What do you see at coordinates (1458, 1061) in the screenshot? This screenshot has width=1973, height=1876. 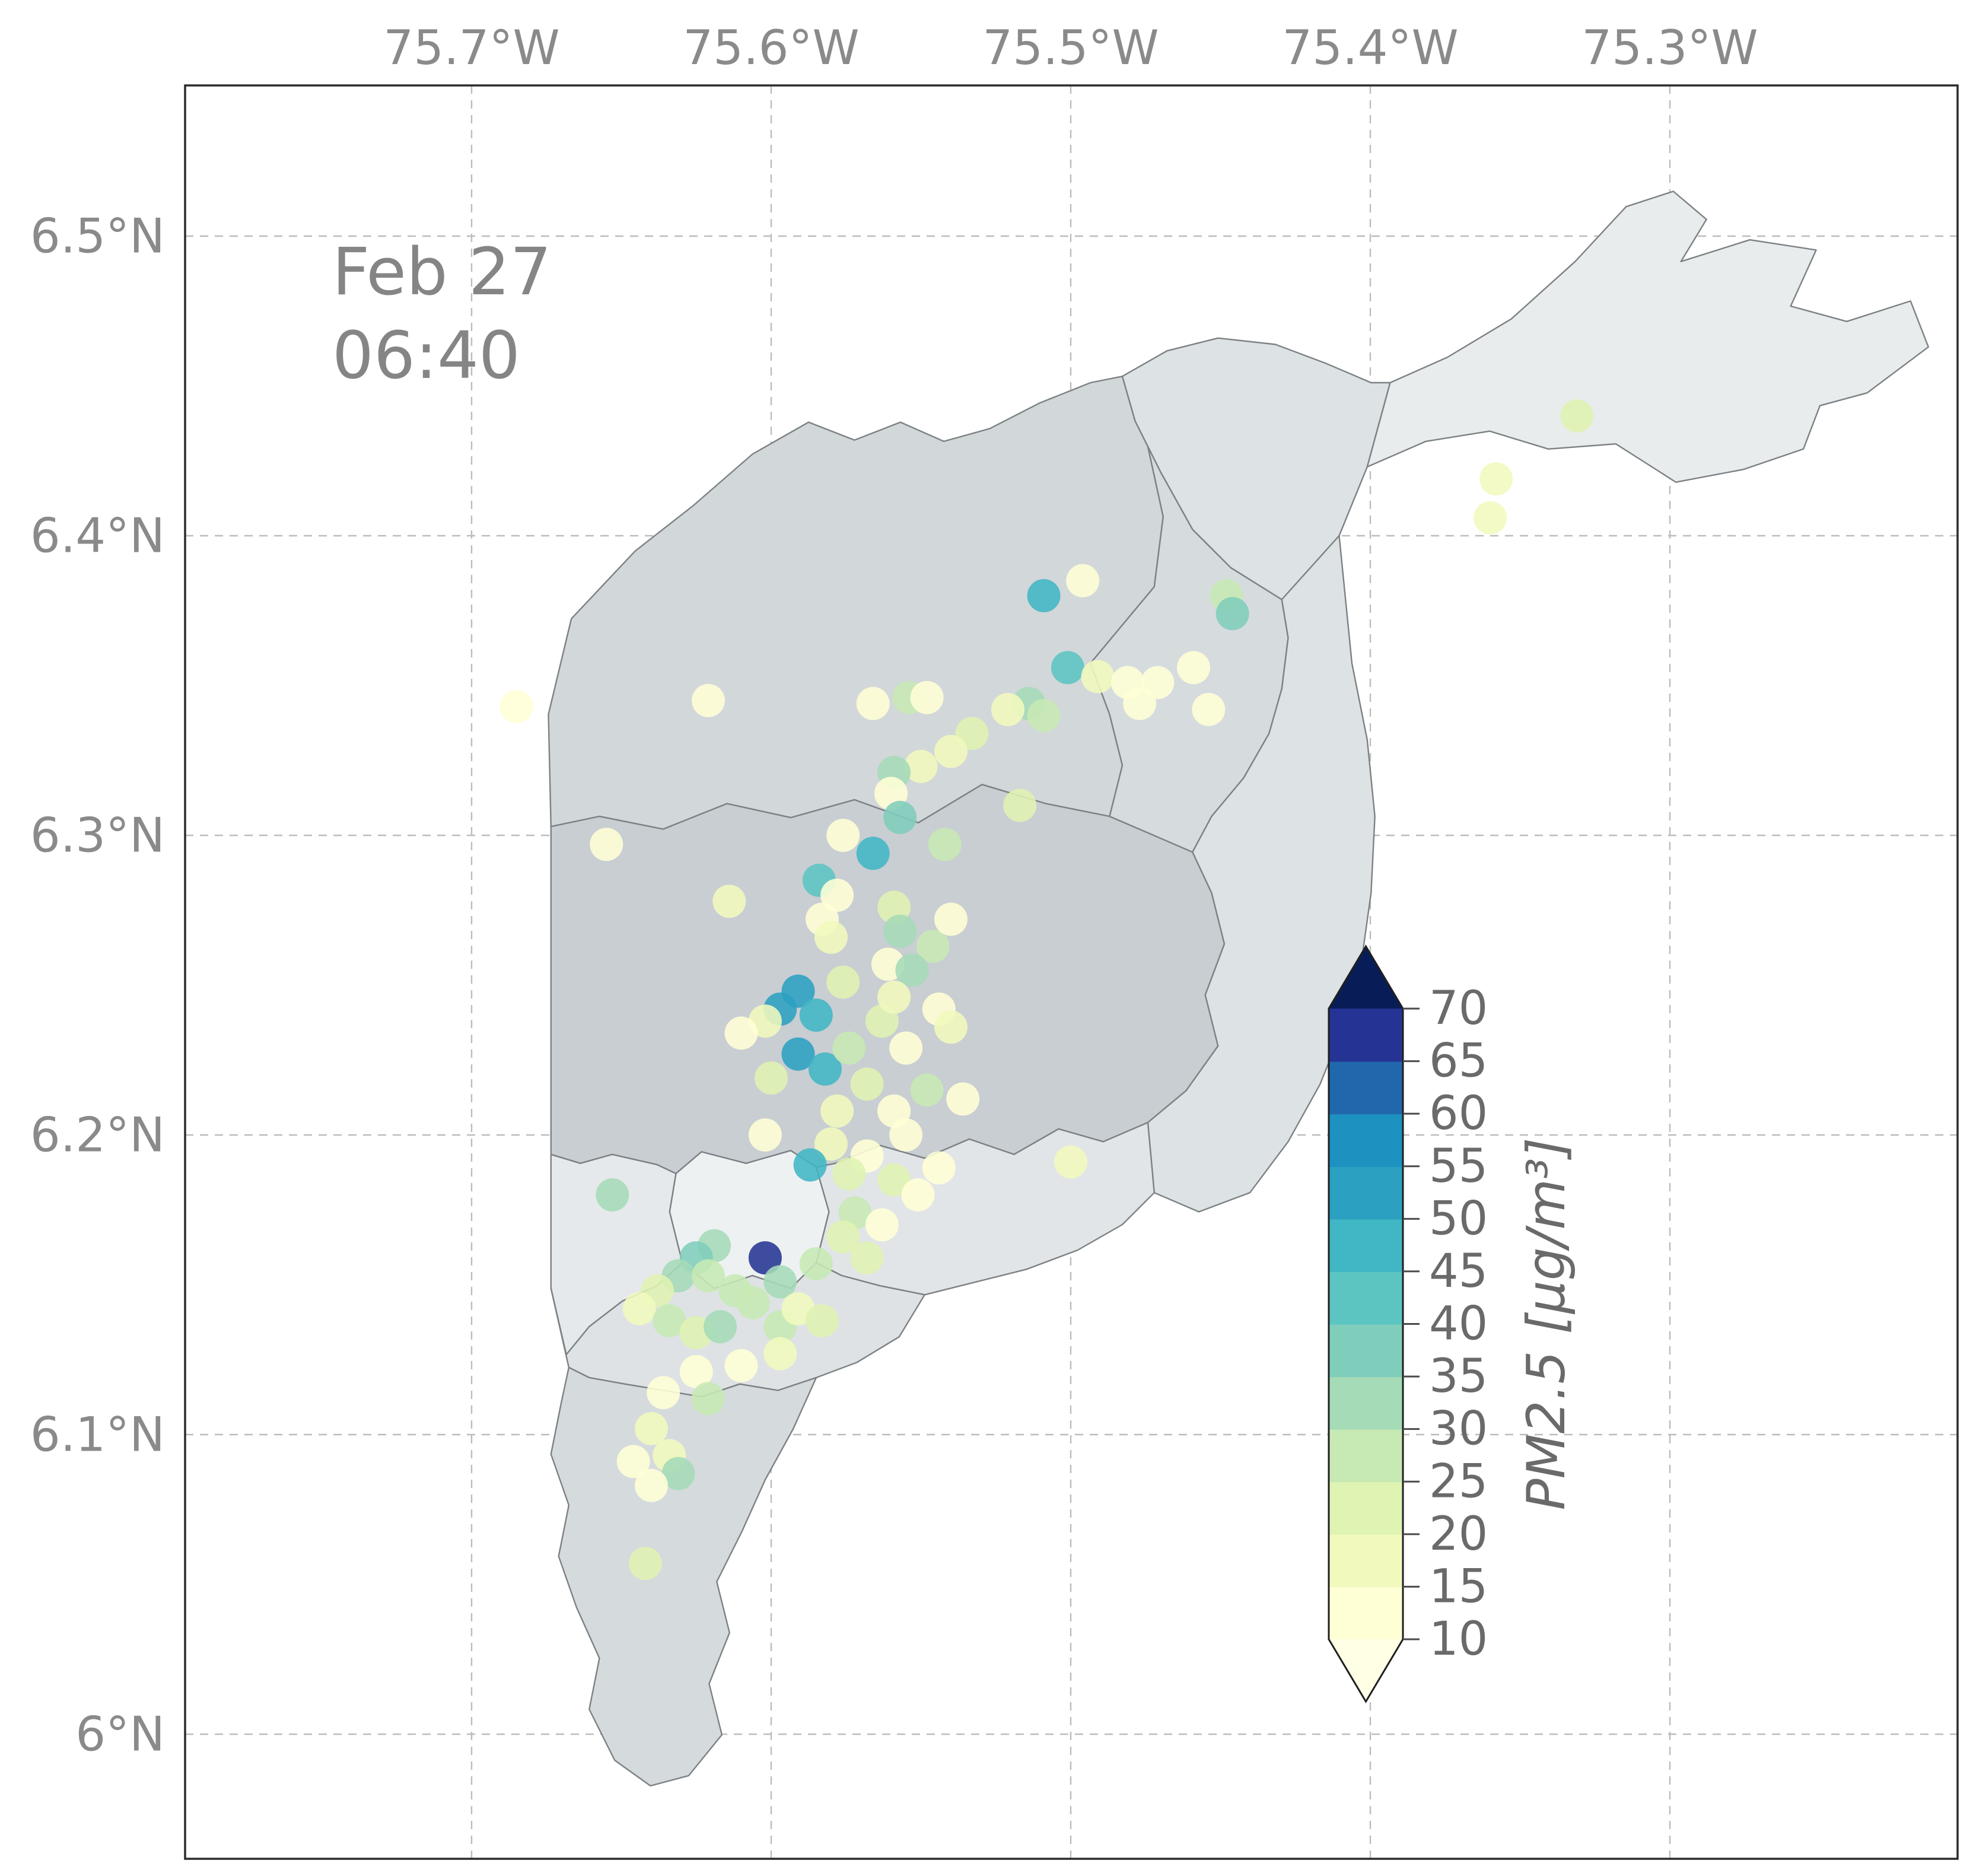 I see `colorbar-tick-label: 65` at bounding box center [1458, 1061].